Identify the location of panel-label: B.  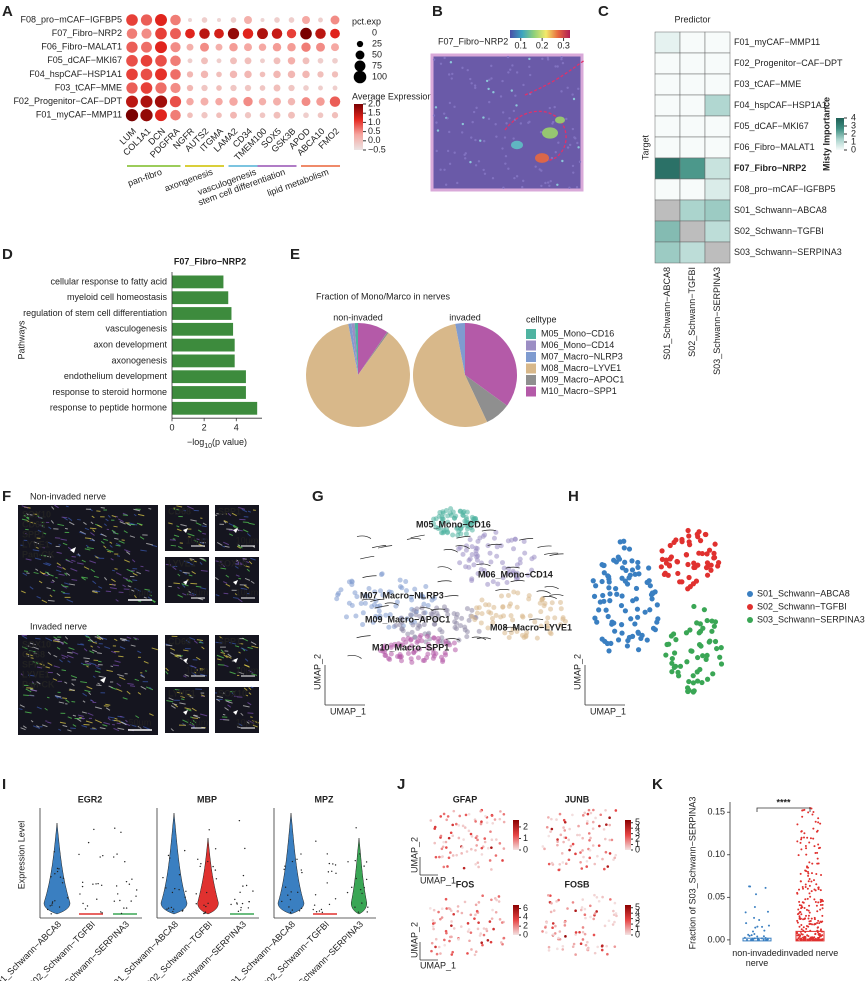
(437, 11).